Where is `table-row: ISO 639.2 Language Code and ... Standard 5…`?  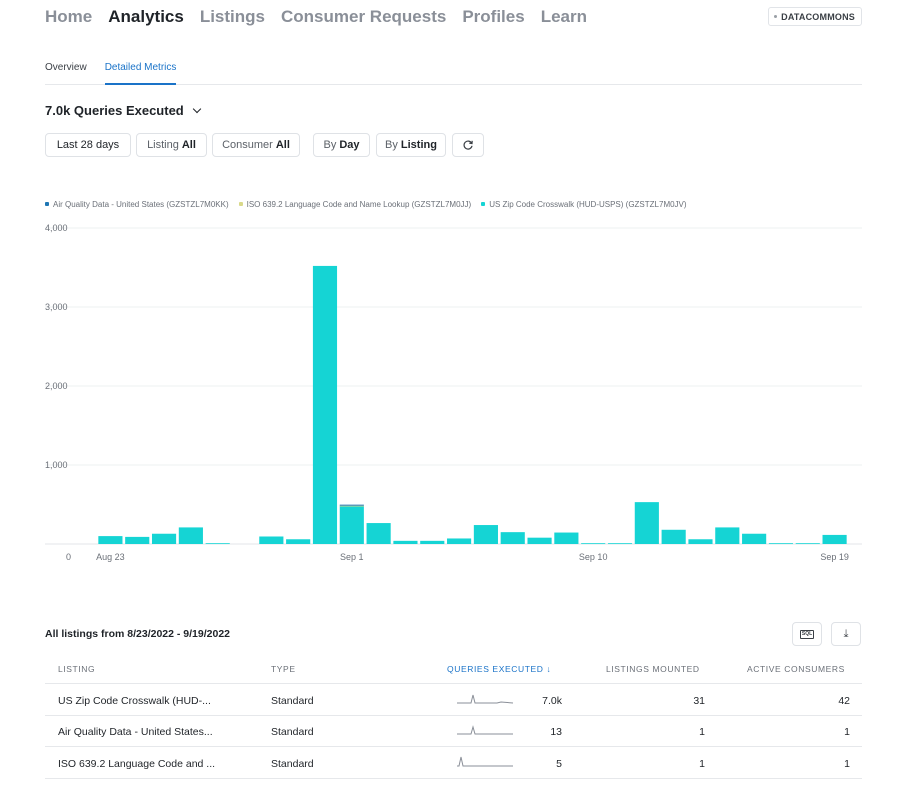
table-row: ISO 639.2 Language Code and ... Standard 5… is located at coordinates (453, 763).